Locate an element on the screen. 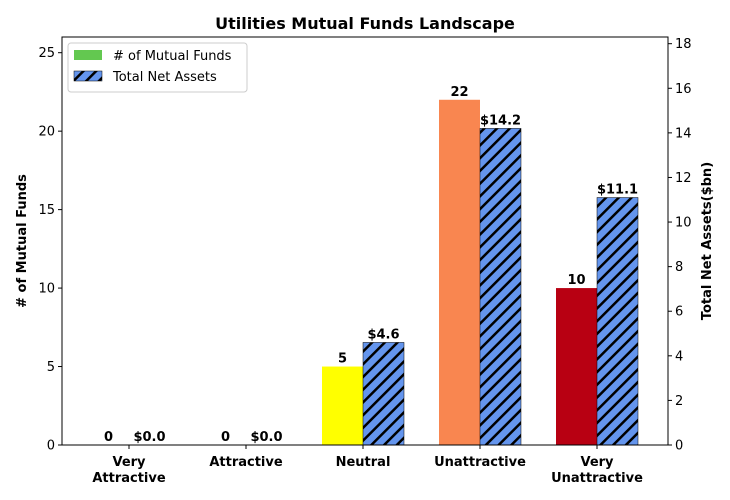  chart-title: Utilities Mutual Funds Landscape is located at coordinates (365, 23).